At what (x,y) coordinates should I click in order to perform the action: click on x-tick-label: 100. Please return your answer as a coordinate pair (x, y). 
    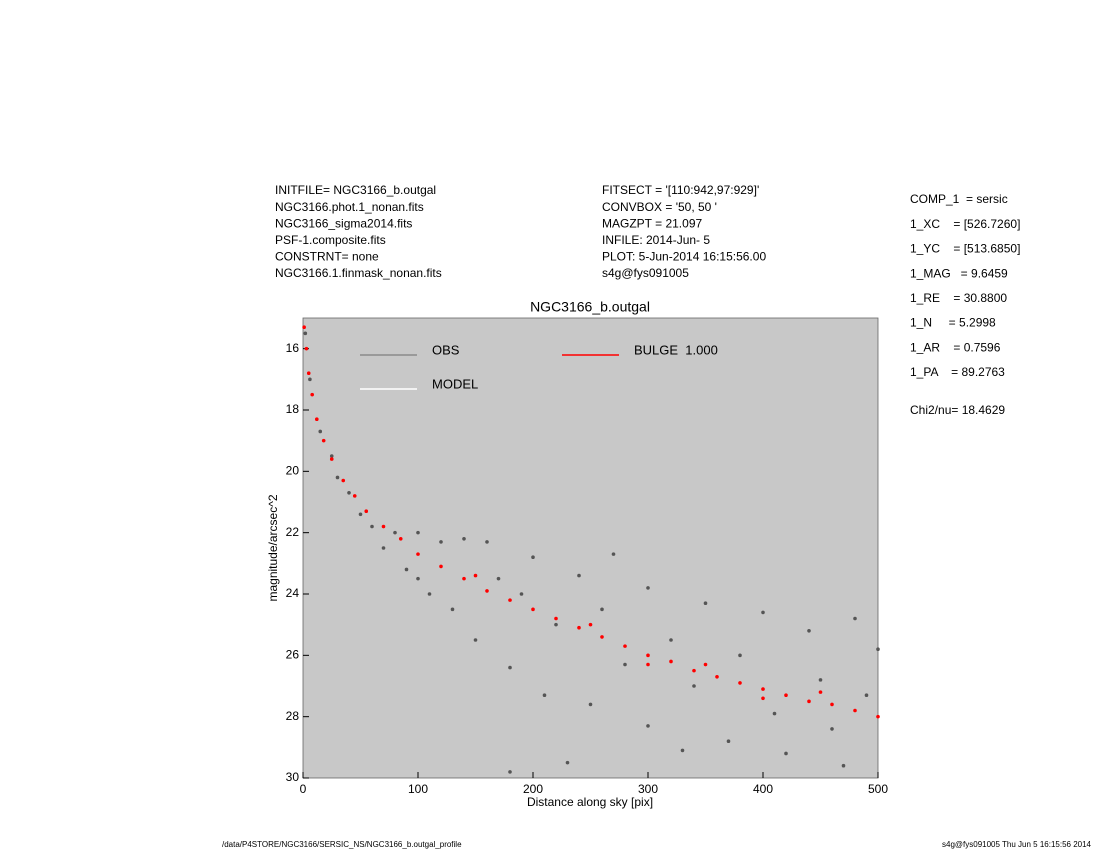
    Looking at the image, I should click on (418, 789).